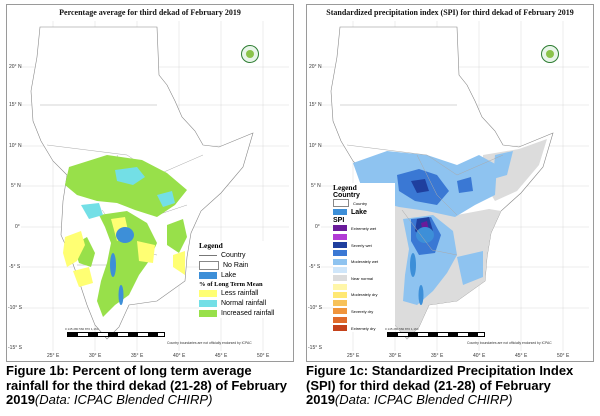  What do you see at coordinates (346, 195) in the screenshot?
I see `country-heading: Country` at bounding box center [346, 195].